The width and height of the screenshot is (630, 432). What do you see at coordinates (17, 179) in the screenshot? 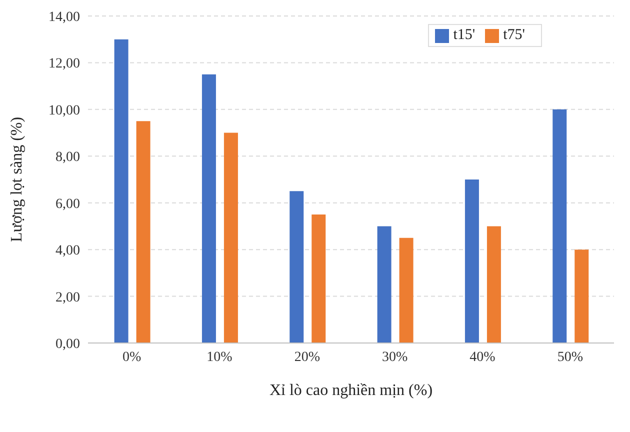
I see `y-axis-title: Lượng lọt sàng (%)` at bounding box center [17, 179].